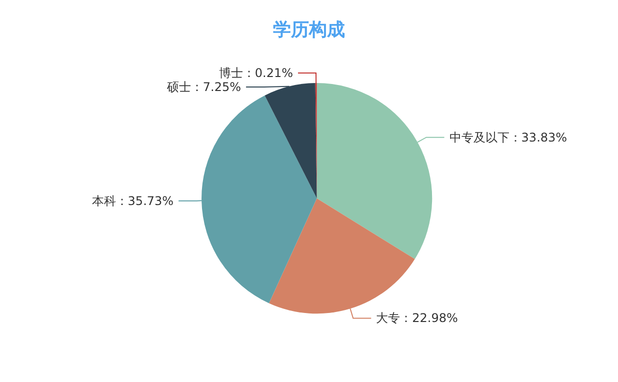 The width and height of the screenshot is (618, 382). Describe the element at coordinates (255, 73) in the screenshot. I see `slice-label: 博士：0.21%` at that location.